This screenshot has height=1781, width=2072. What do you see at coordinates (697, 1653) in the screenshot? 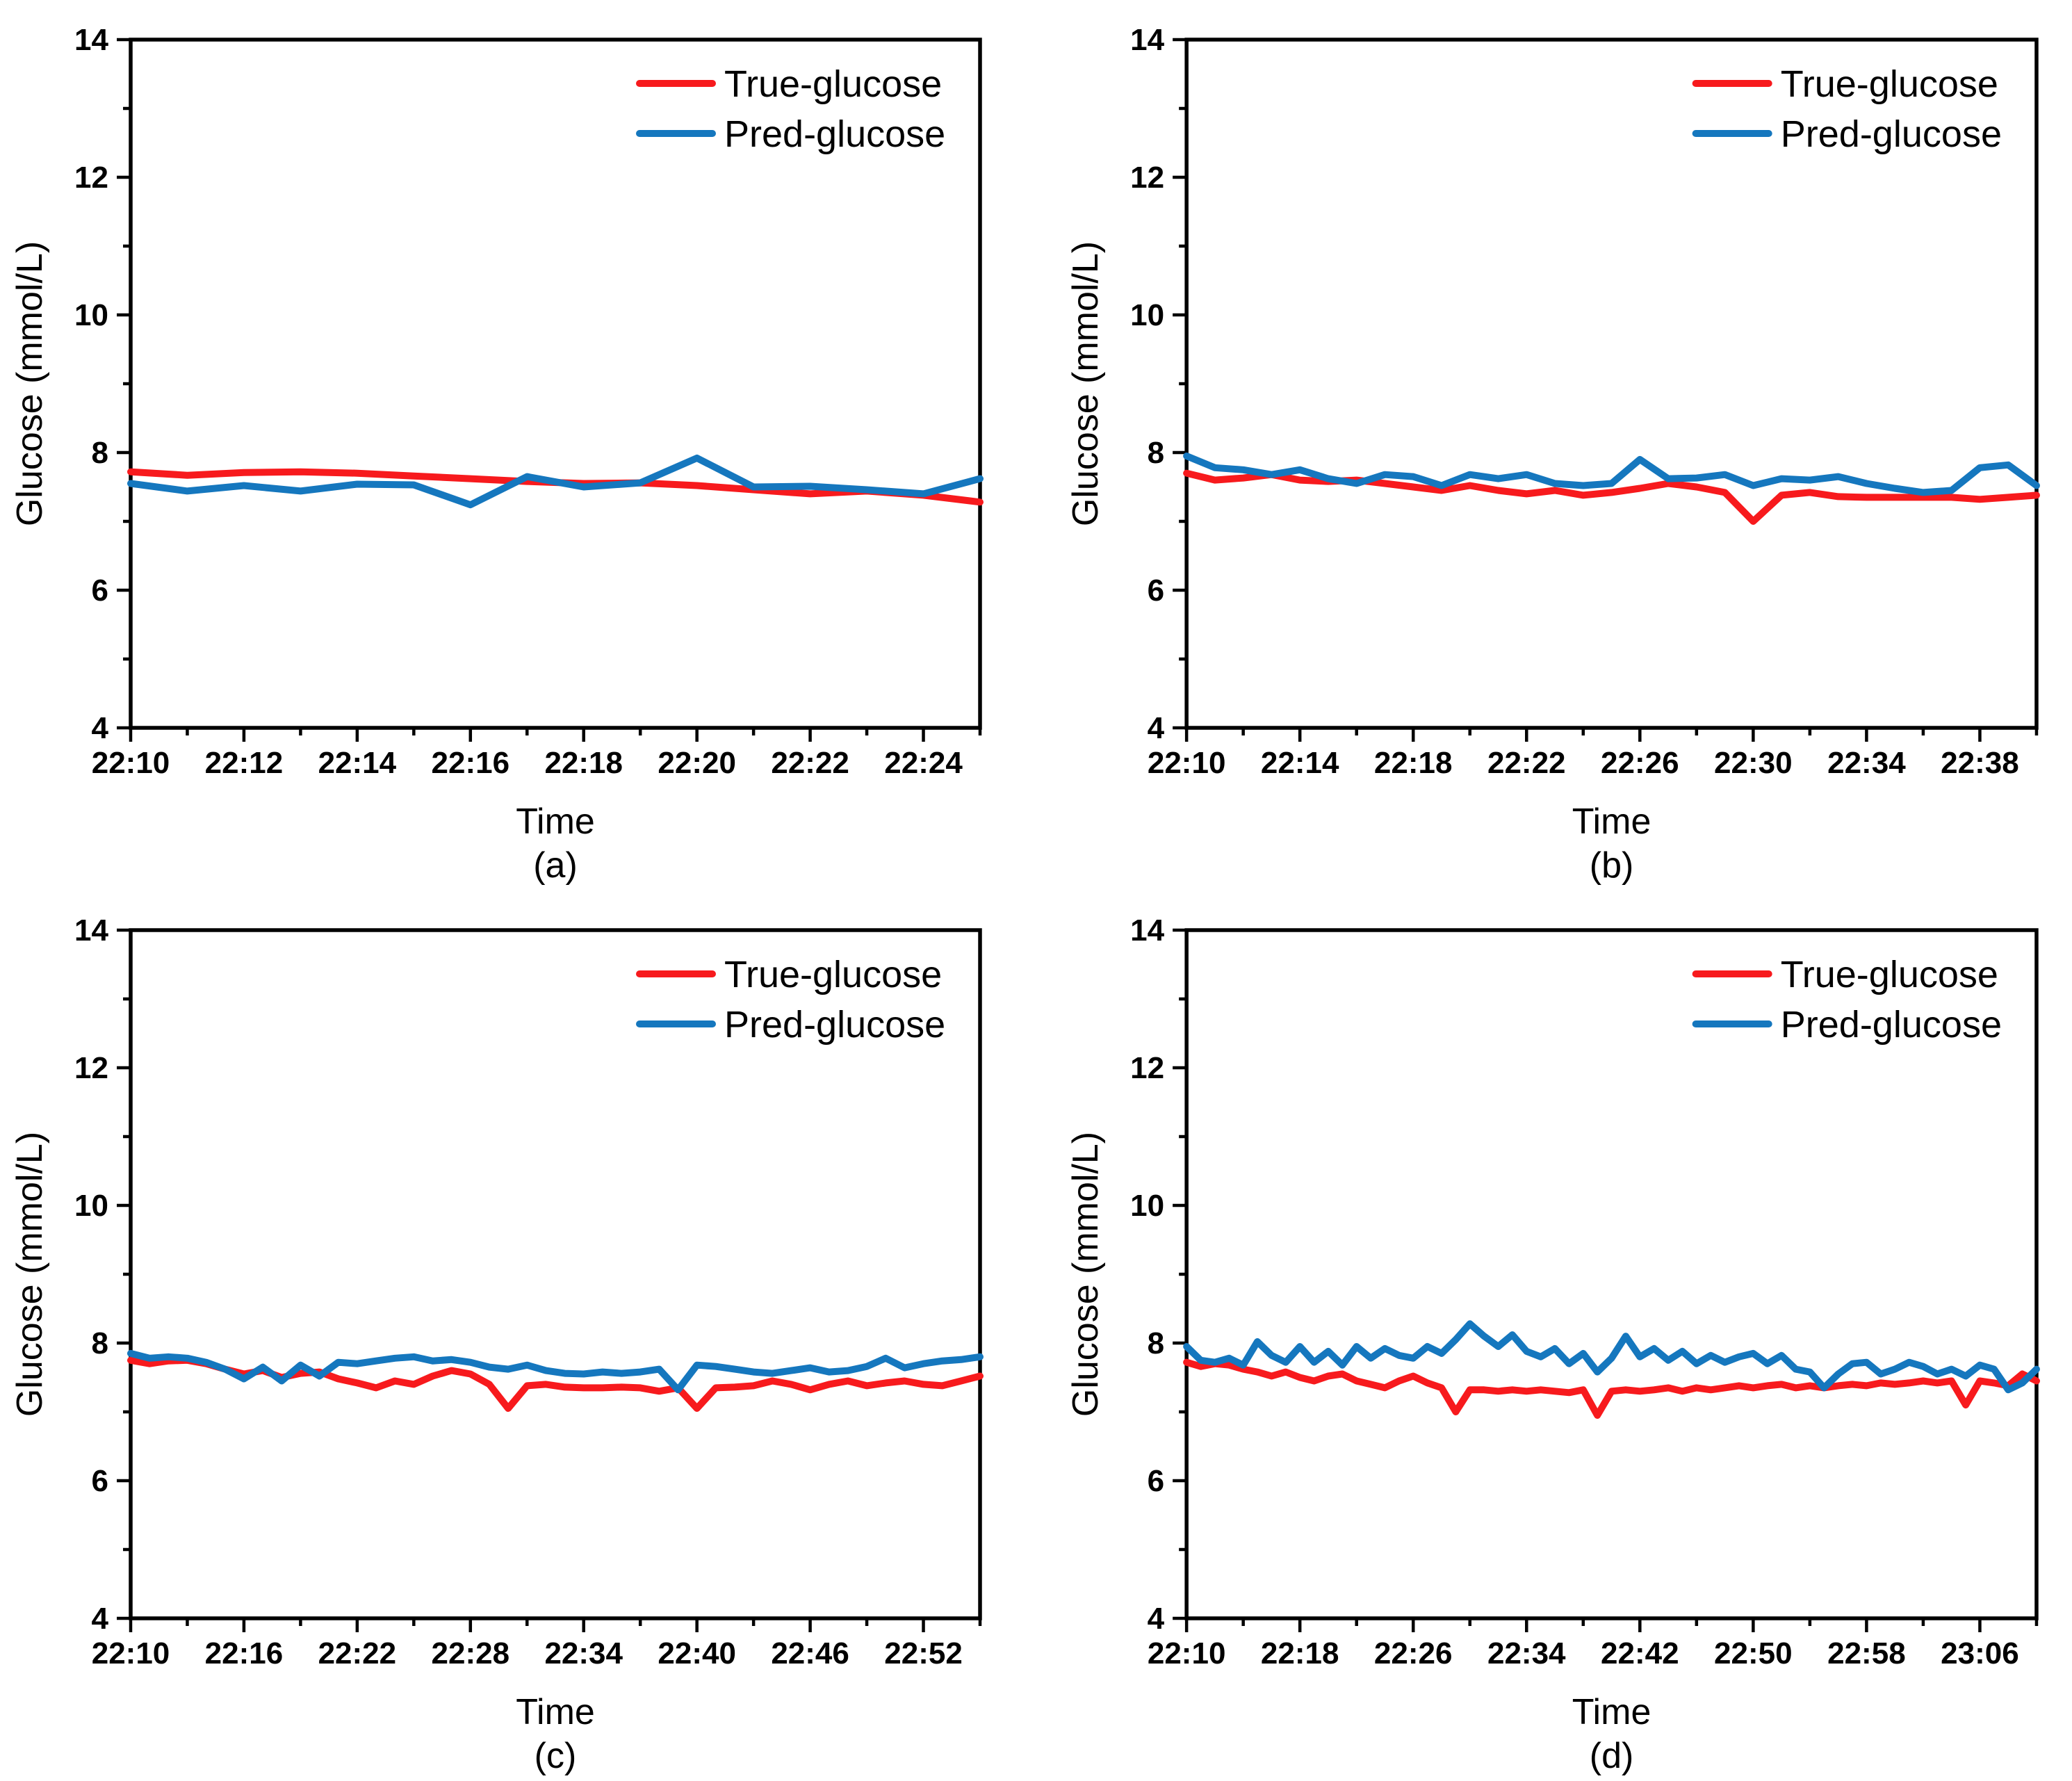
I see `x-axis-tick-label: 22:40` at bounding box center [697, 1653].